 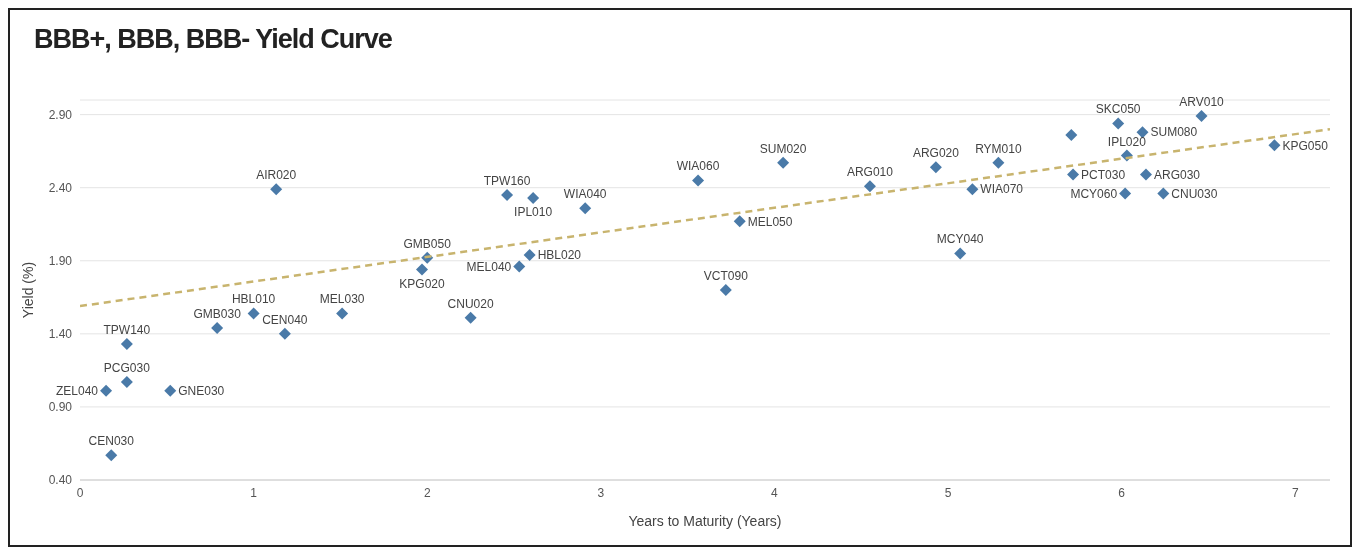 I want to click on y-tick-label: 0.90, so click(x=60, y=407).